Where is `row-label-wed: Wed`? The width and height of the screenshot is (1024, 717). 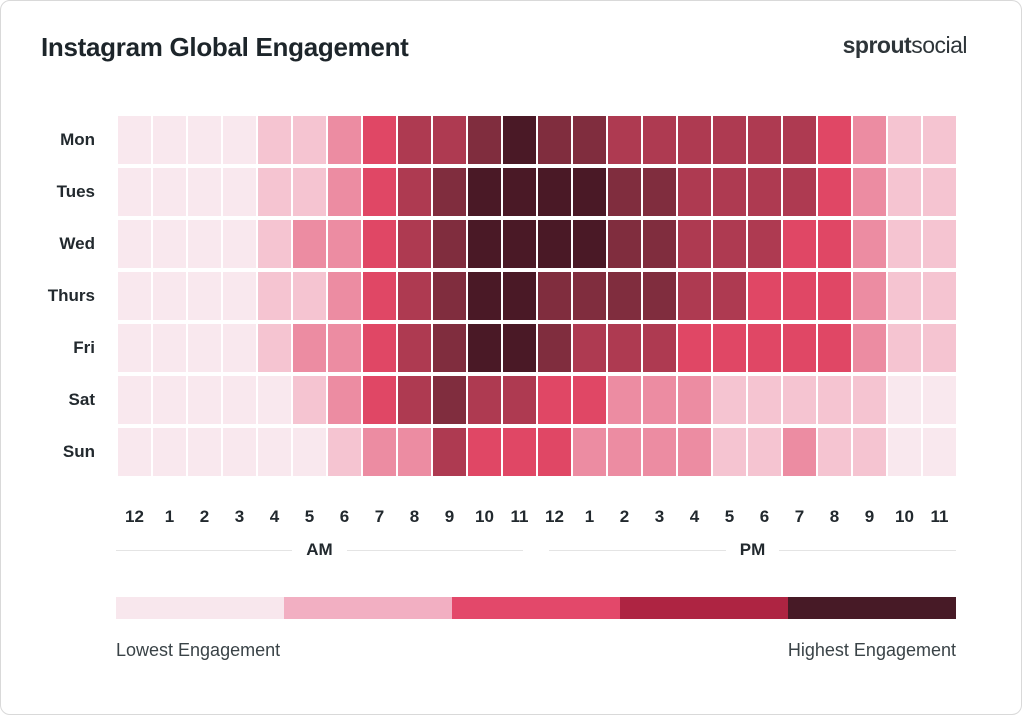 row-label-wed: Wed is located at coordinates (77, 243).